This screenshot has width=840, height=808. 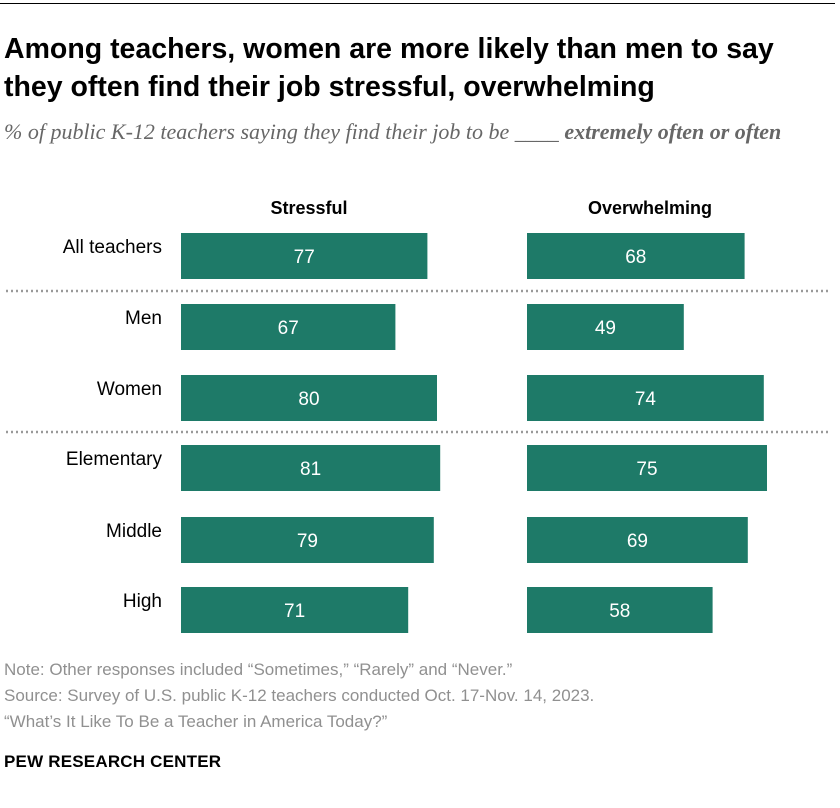 I want to click on category-label-women: Women, so click(x=129, y=389).